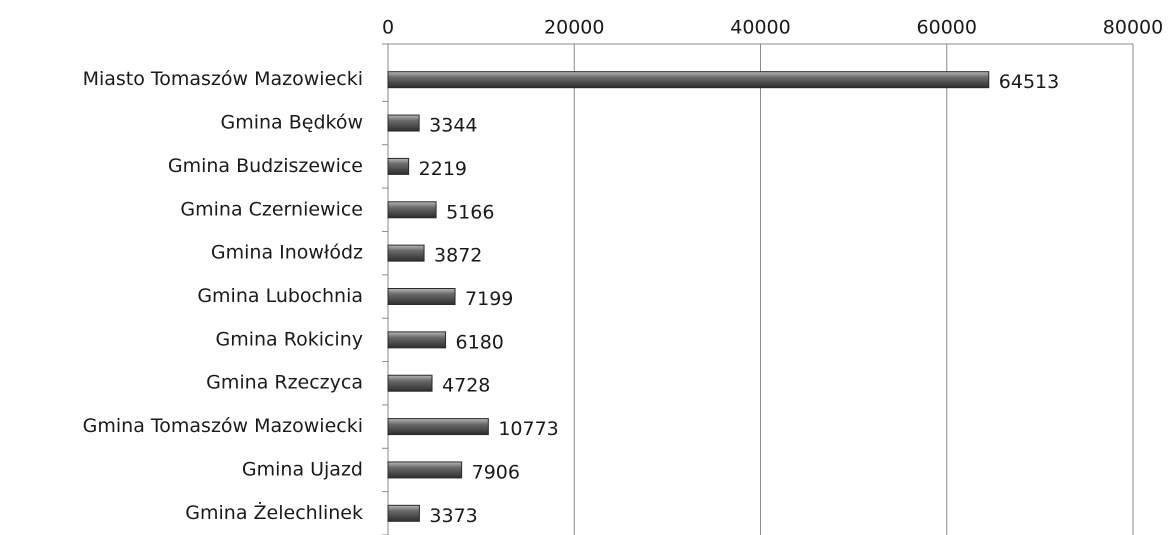 The width and height of the screenshot is (1172, 535). I want to click on y-tick-label: Miasto Tomaszów Mazowiecki, so click(223, 79).